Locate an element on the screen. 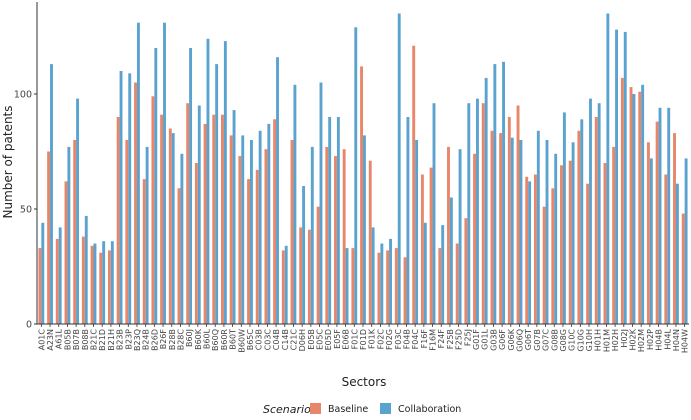 The height and width of the screenshot is (420, 691). x-tick-label-b21d: B21D is located at coordinates (102, 340).